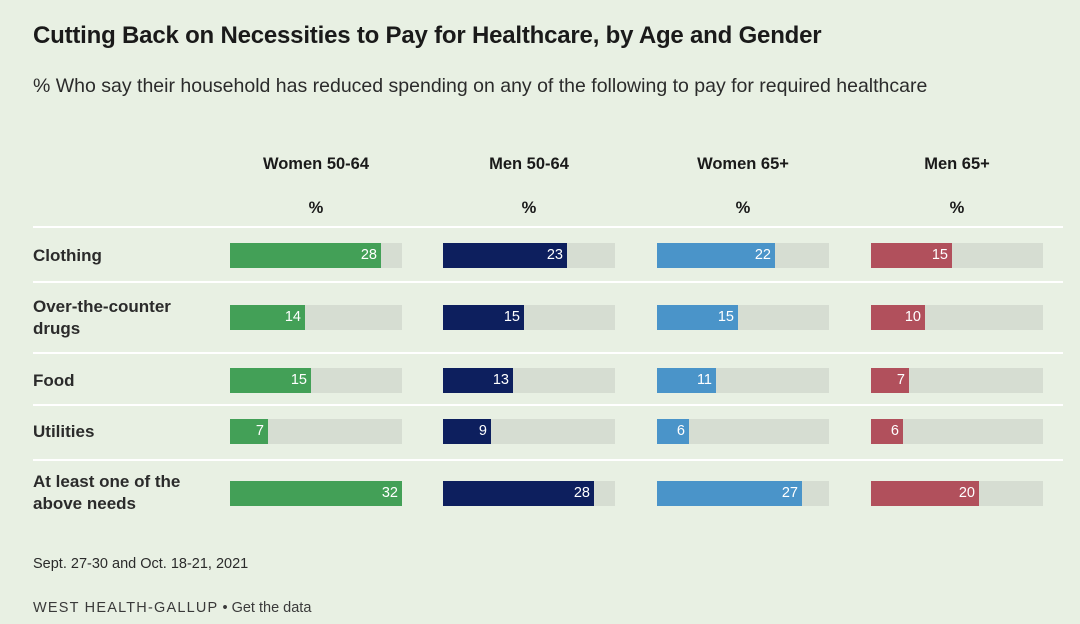  What do you see at coordinates (505, 255) in the screenshot?
I see `bar-men-50-64-clothing: 23` at bounding box center [505, 255].